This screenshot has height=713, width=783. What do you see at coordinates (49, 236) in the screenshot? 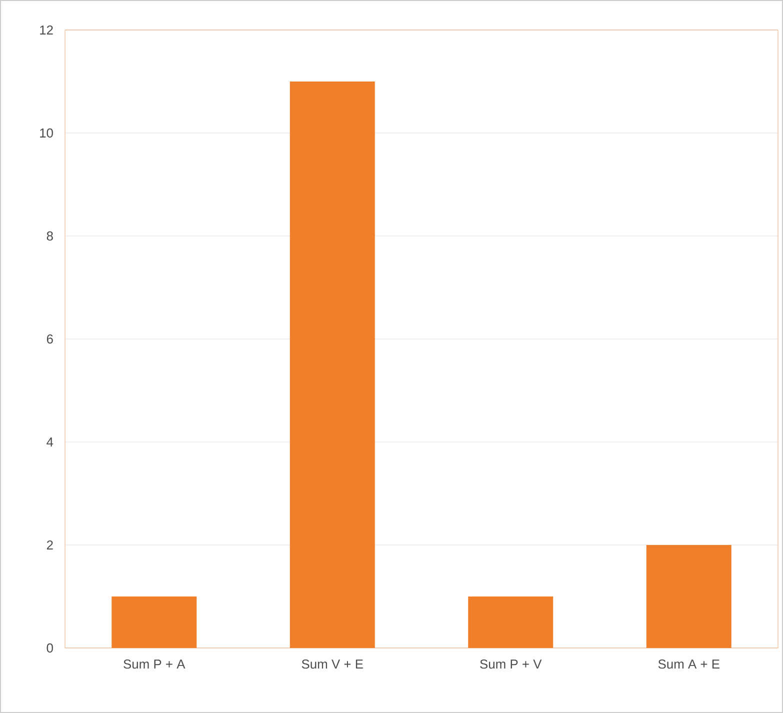
I see `y-tick-label: 8` at bounding box center [49, 236].